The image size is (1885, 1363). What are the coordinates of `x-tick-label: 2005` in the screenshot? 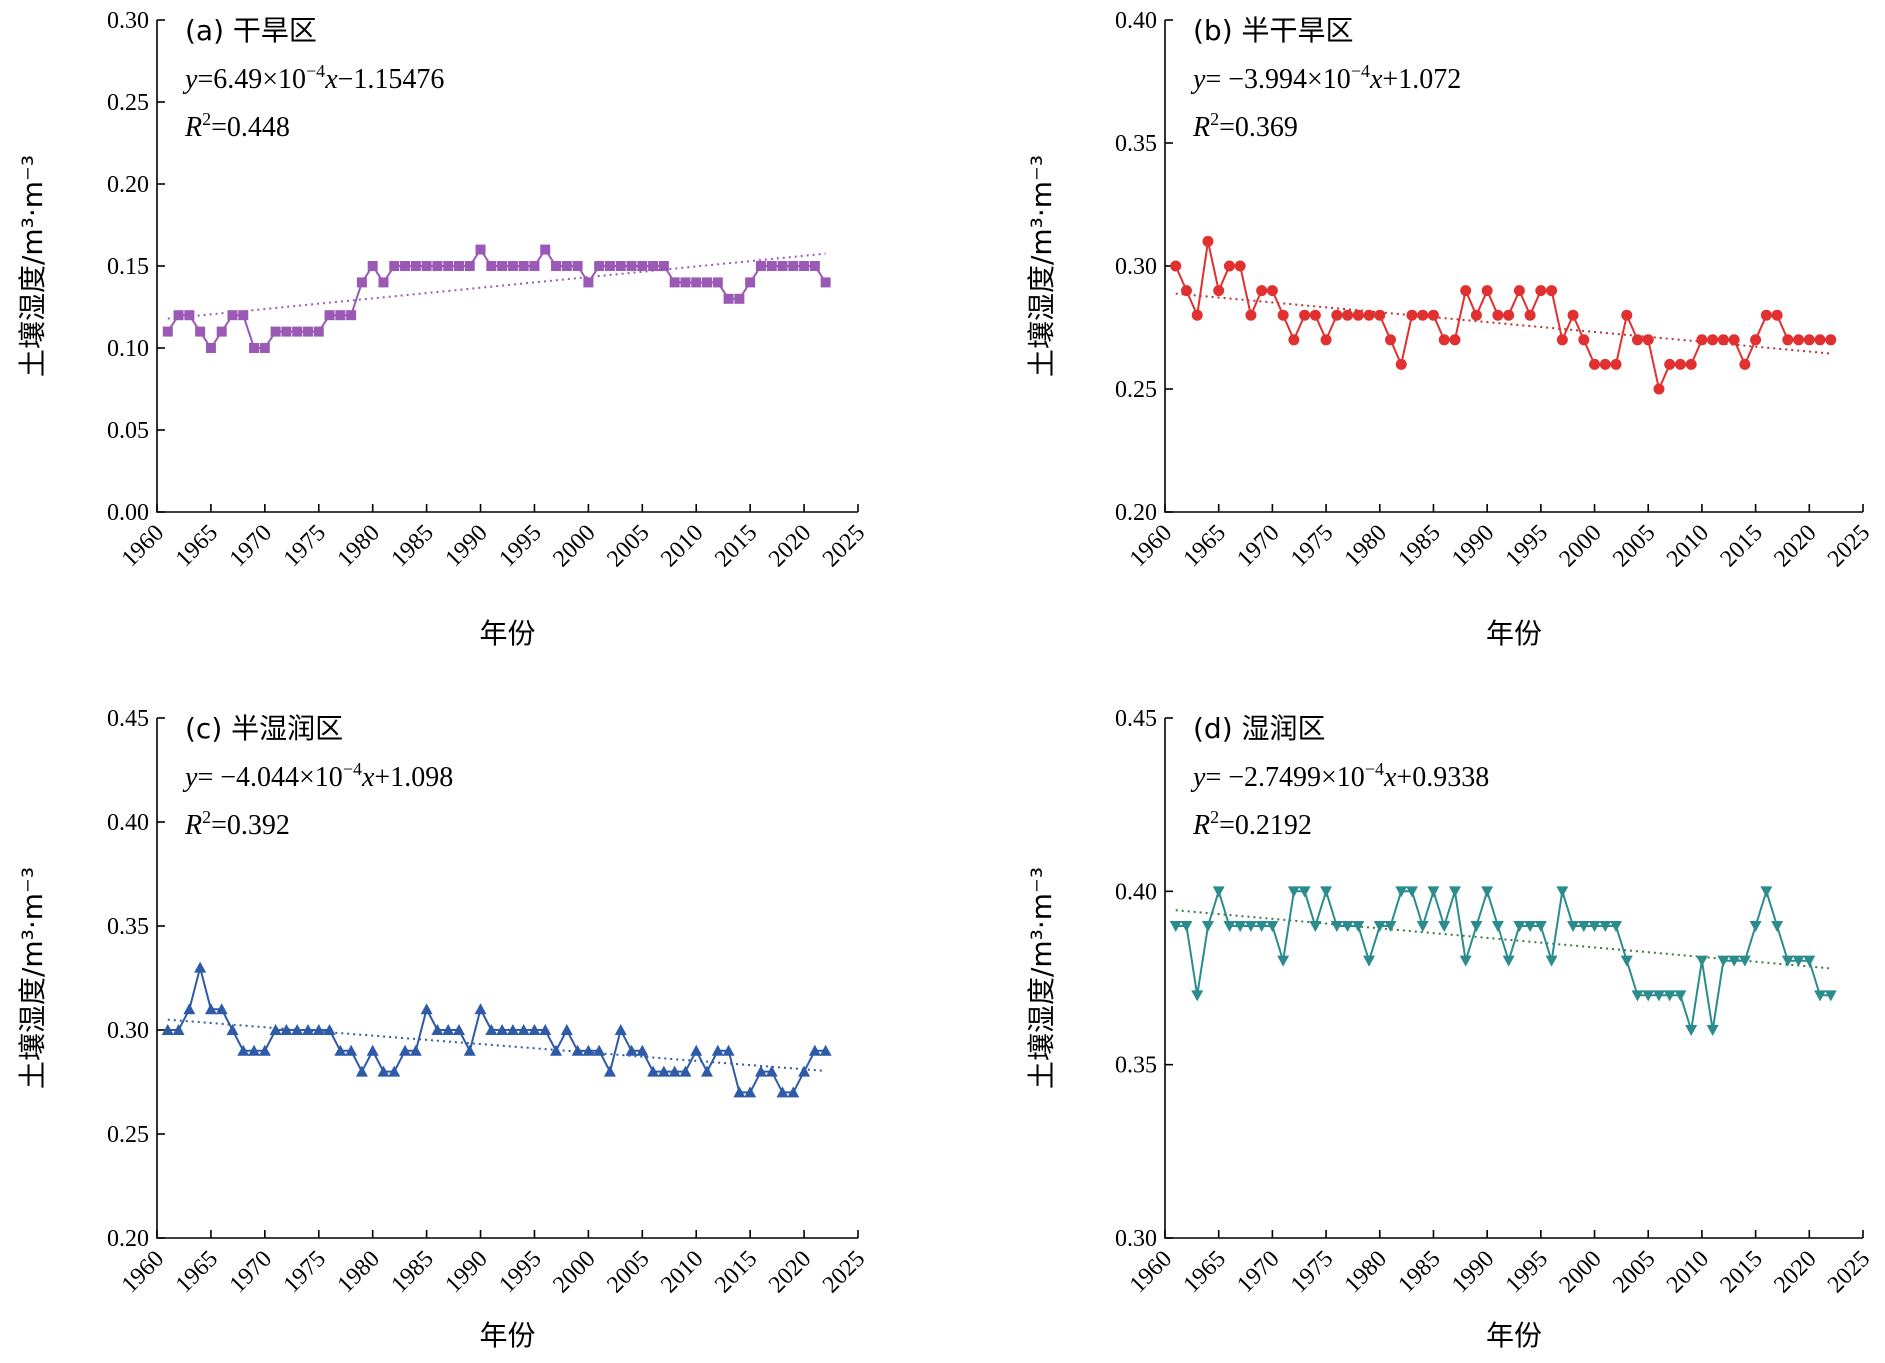 It's located at (1634, 546).